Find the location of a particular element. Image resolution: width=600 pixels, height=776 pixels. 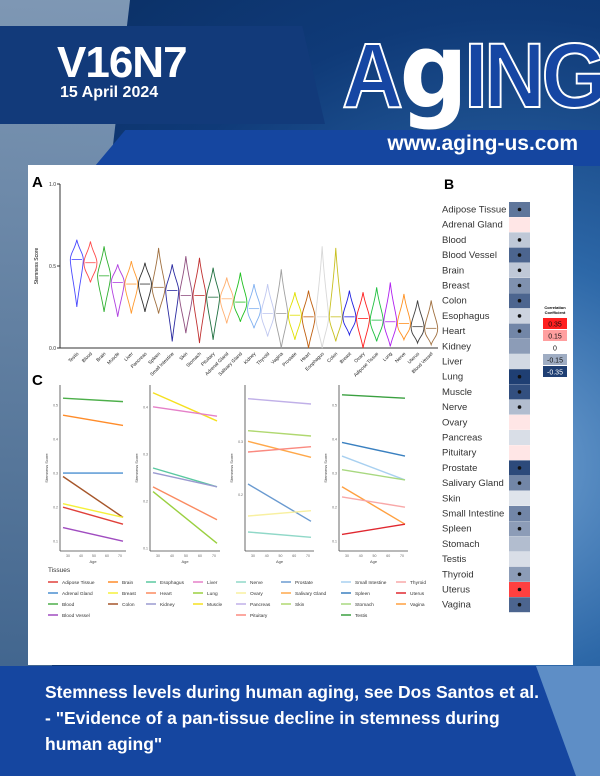

legend-value: 0 is located at coordinates (555, 349).